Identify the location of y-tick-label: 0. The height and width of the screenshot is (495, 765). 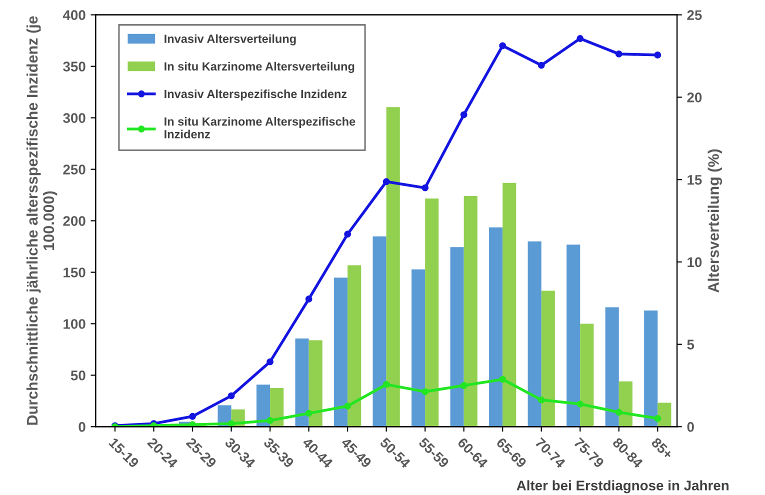
(82, 427).